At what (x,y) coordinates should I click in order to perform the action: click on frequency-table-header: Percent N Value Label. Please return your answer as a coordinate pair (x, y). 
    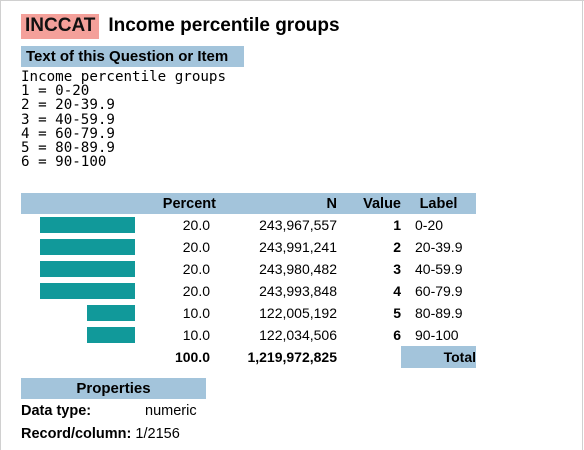
    Looking at the image, I should click on (248, 203).